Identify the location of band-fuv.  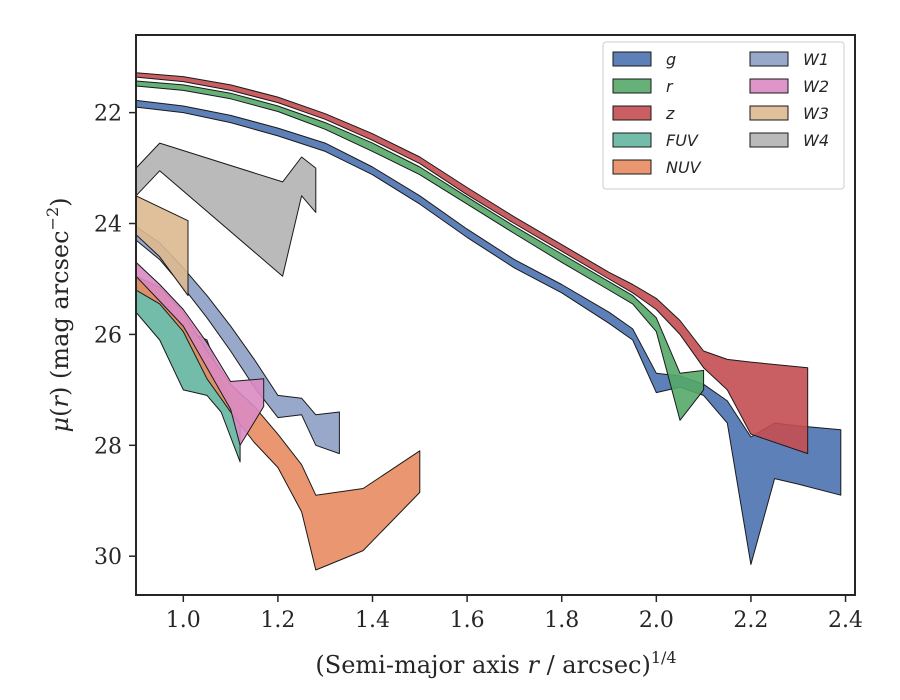
(188, 370).